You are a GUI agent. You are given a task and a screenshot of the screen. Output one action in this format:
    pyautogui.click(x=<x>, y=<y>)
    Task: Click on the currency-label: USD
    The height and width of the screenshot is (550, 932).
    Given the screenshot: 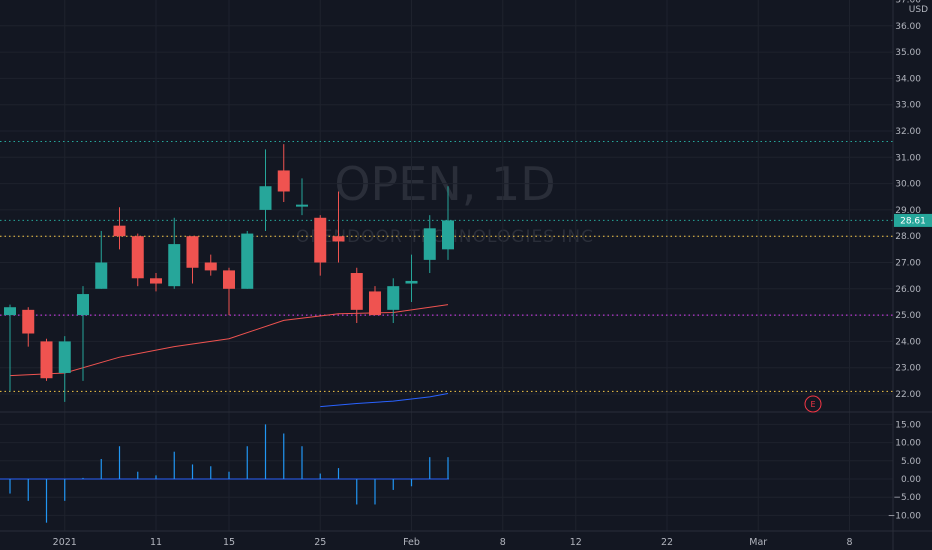 What is the action you would take?
    pyautogui.click(x=918, y=10)
    